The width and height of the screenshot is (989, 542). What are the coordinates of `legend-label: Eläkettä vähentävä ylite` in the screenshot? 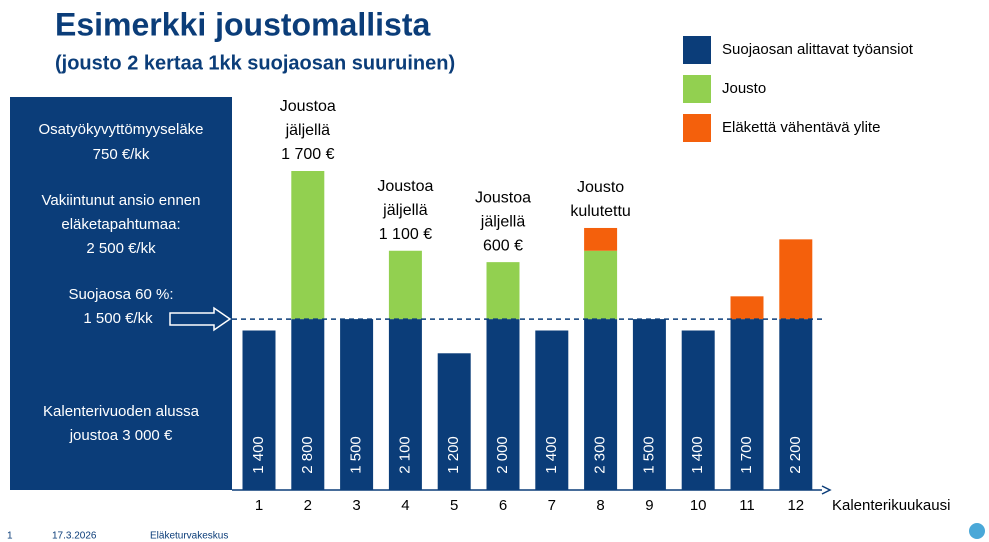 It's located at (801, 127).